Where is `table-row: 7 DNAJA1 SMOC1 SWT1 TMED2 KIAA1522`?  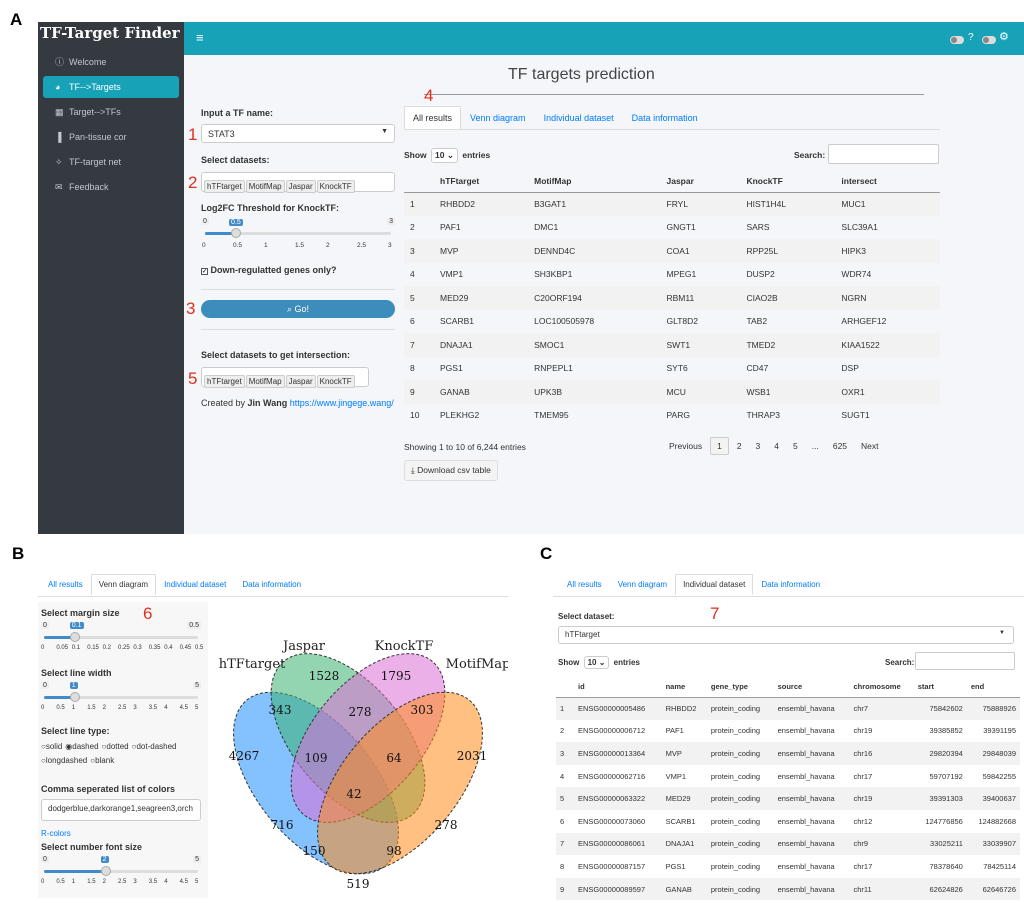 table-row: 7 DNAJA1 SMOC1 SWT1 TMED2 KIAA1522 is located at coordinates (672, 345).